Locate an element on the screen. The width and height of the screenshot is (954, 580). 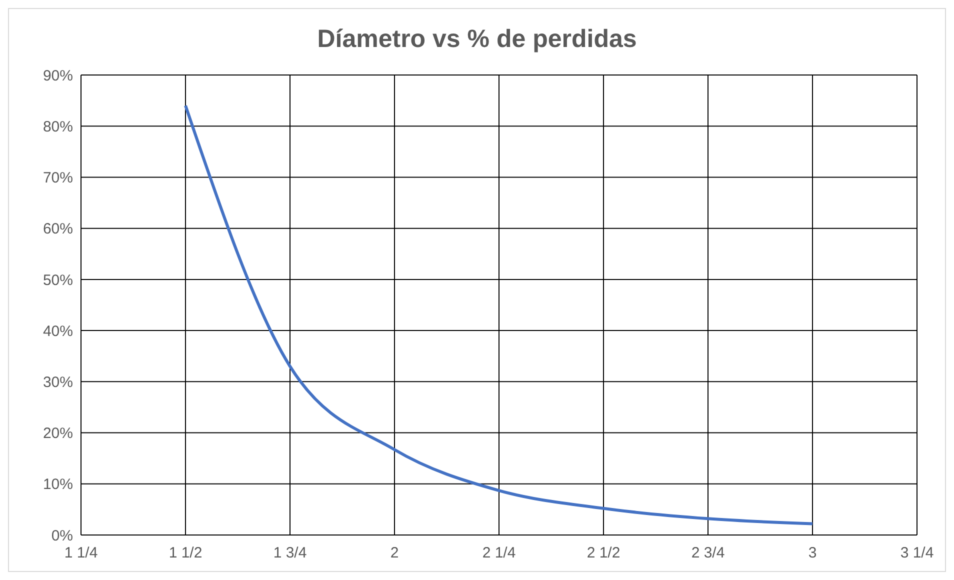
y-tick-label: 40% is located at coordinates (57, 331).